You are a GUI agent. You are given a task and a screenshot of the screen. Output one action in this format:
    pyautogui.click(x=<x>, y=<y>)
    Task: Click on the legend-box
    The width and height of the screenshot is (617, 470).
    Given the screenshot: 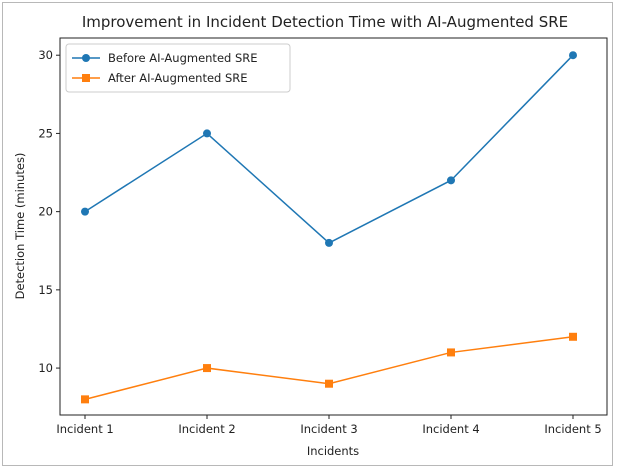 What is the action you would take?
    pyautogui.click(x=178, y=68)
    